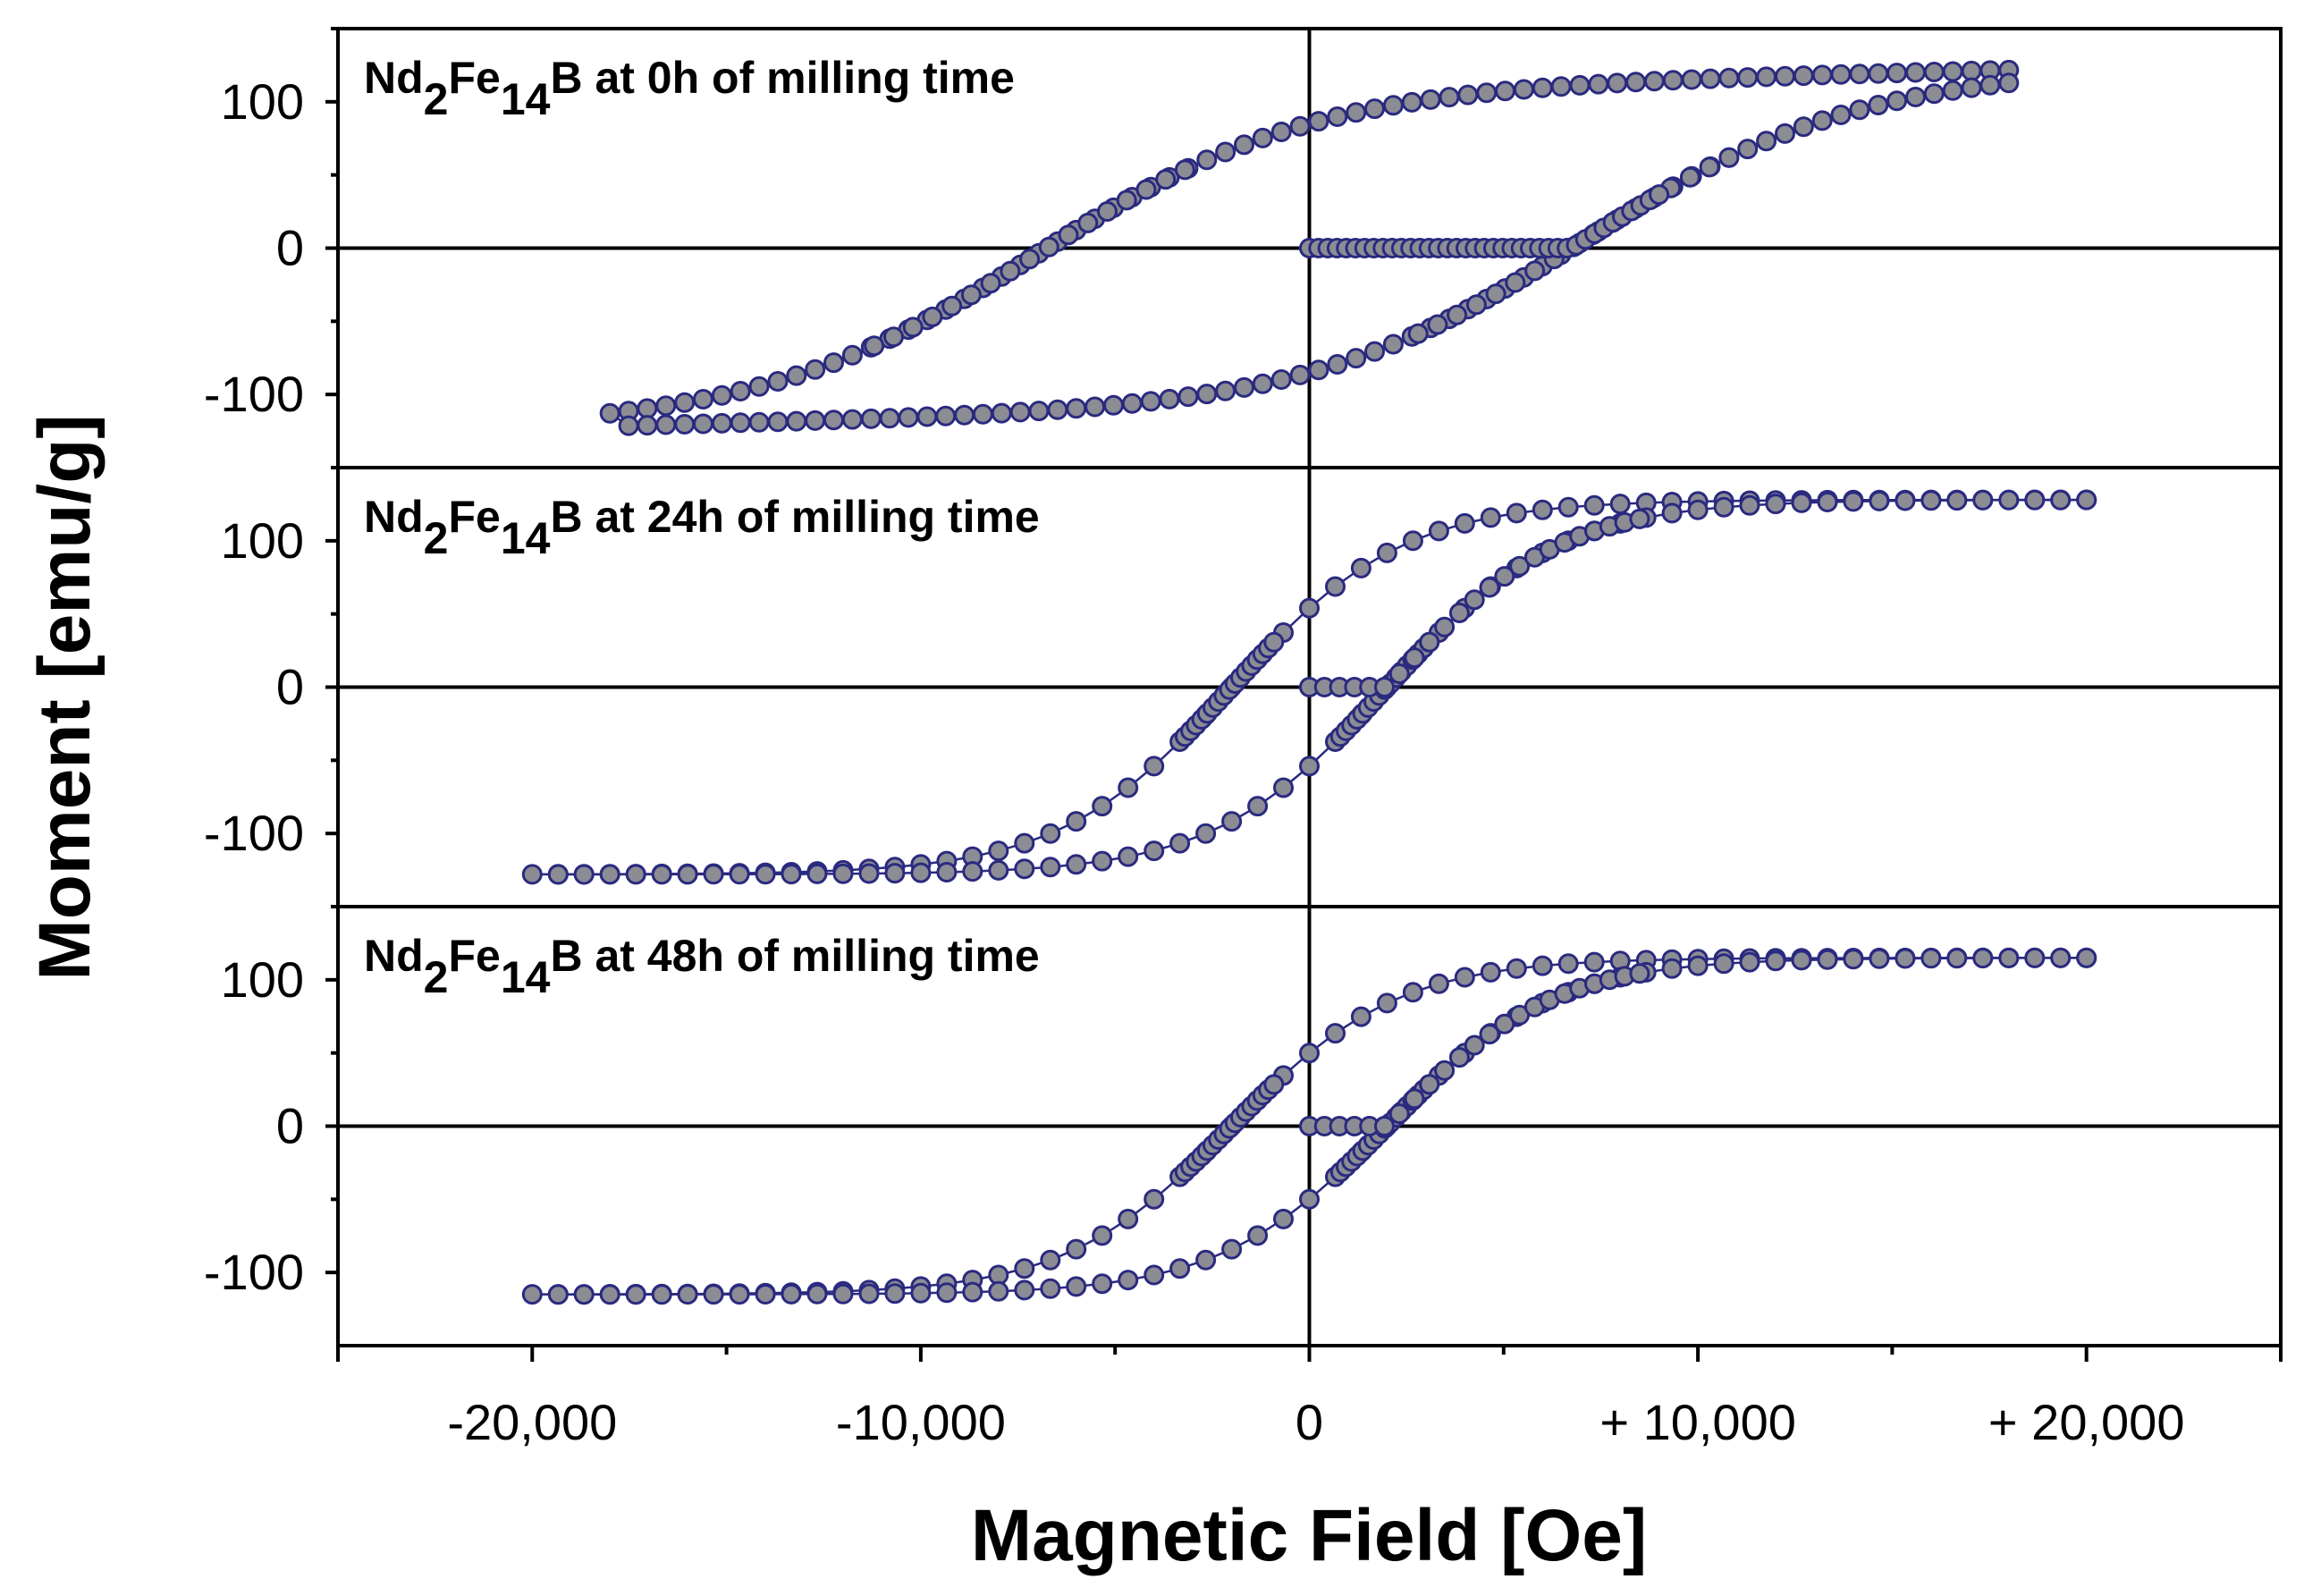  I want to click on y-tick-label: 0, so click(290, 687).